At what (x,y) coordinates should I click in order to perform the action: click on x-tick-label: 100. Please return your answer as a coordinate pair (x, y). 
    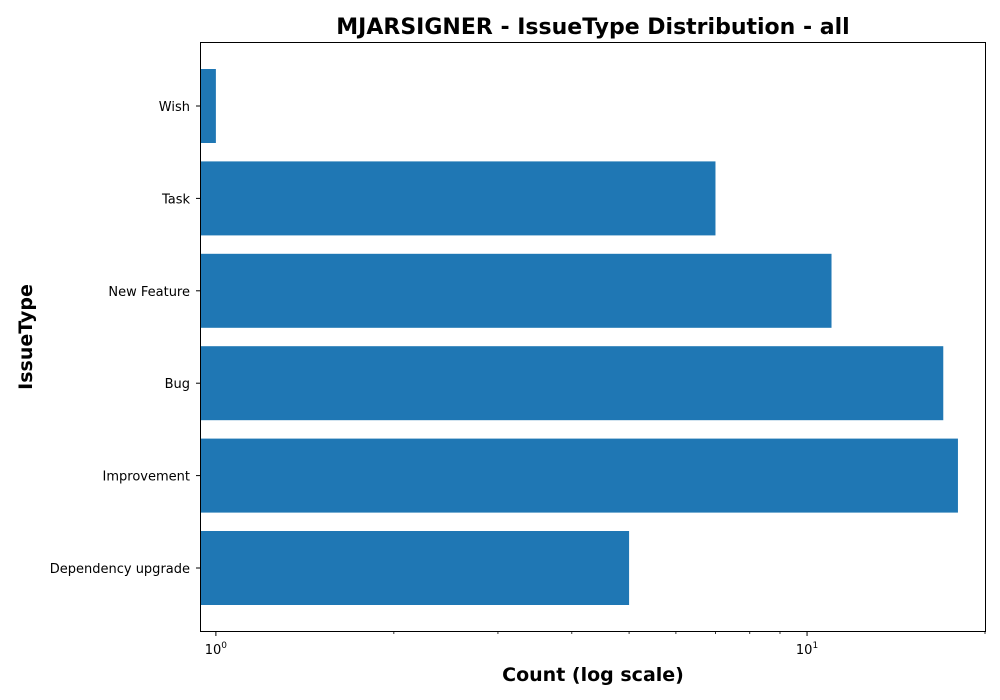
    Looking at the image, I should click on (216, 649).